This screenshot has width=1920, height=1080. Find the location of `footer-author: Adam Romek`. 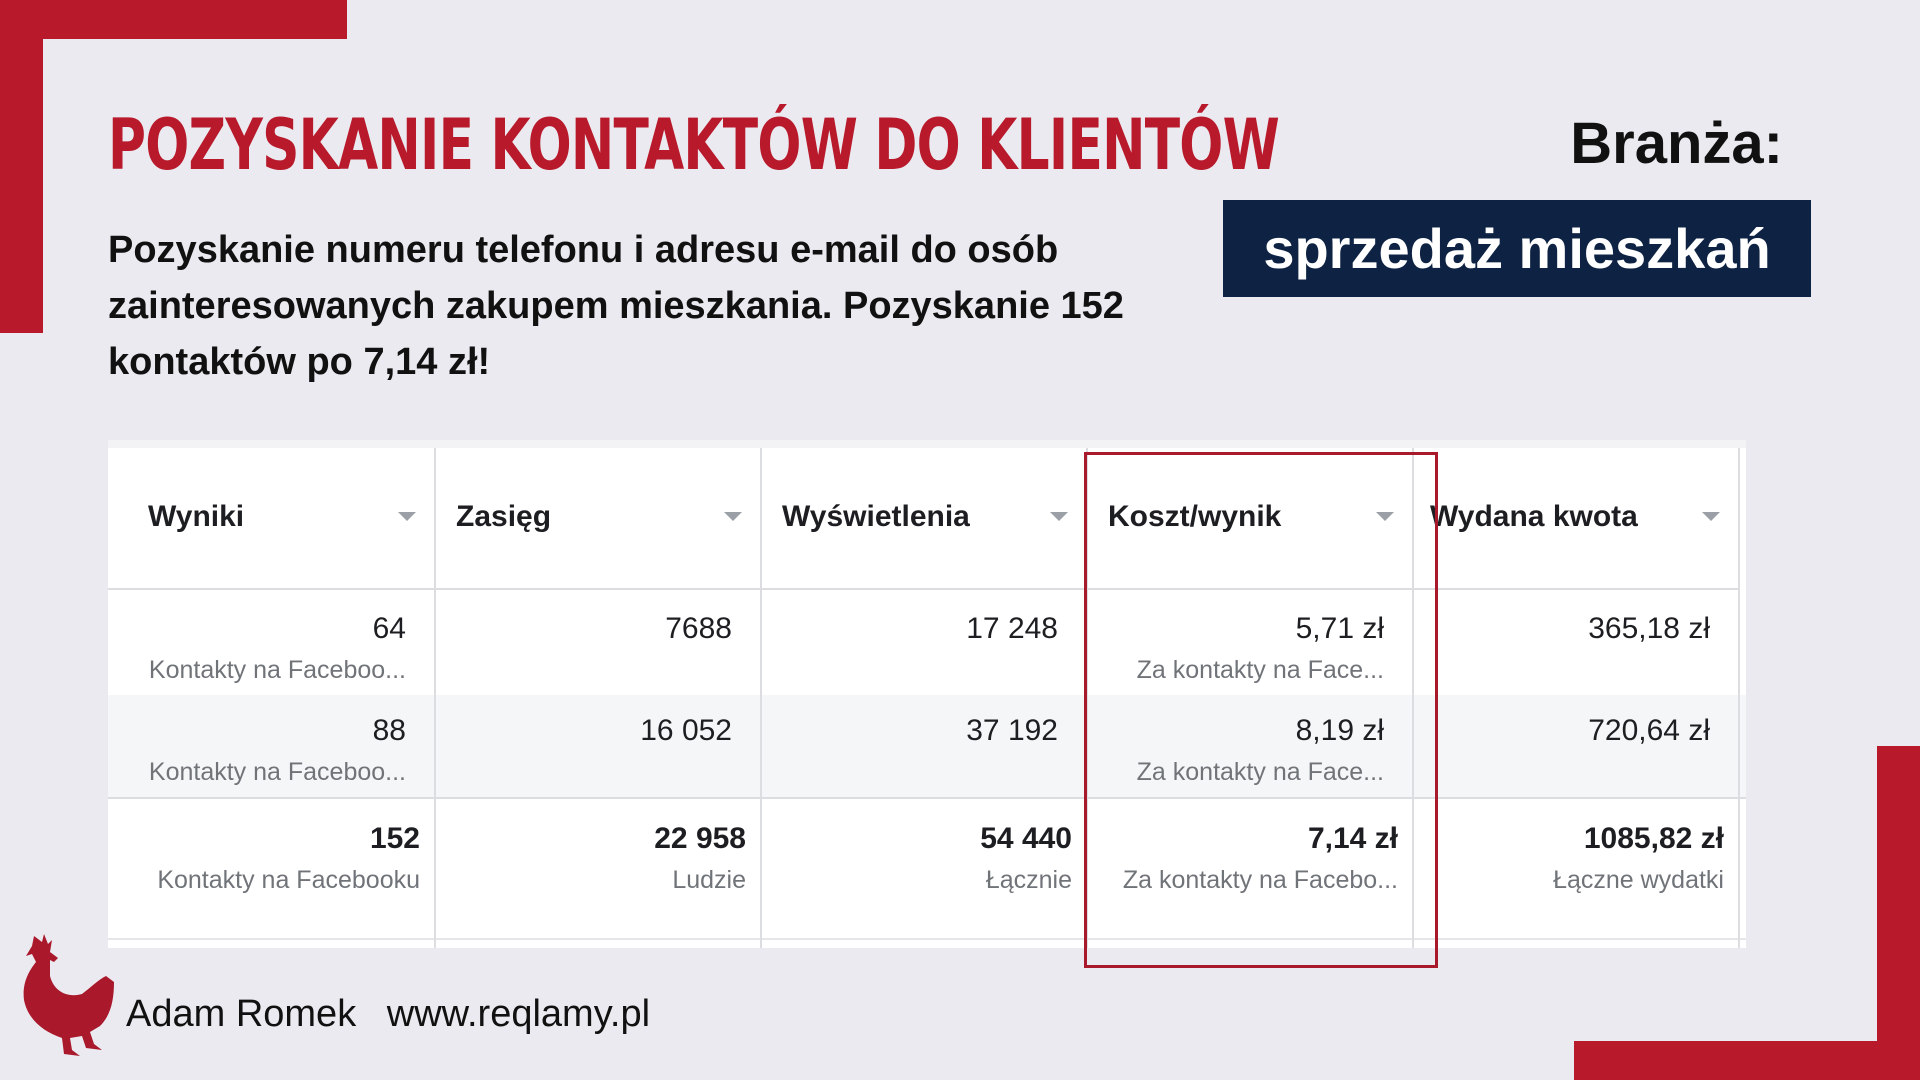

footer-author: Adam Romek is located at coordinates (241, 1014).